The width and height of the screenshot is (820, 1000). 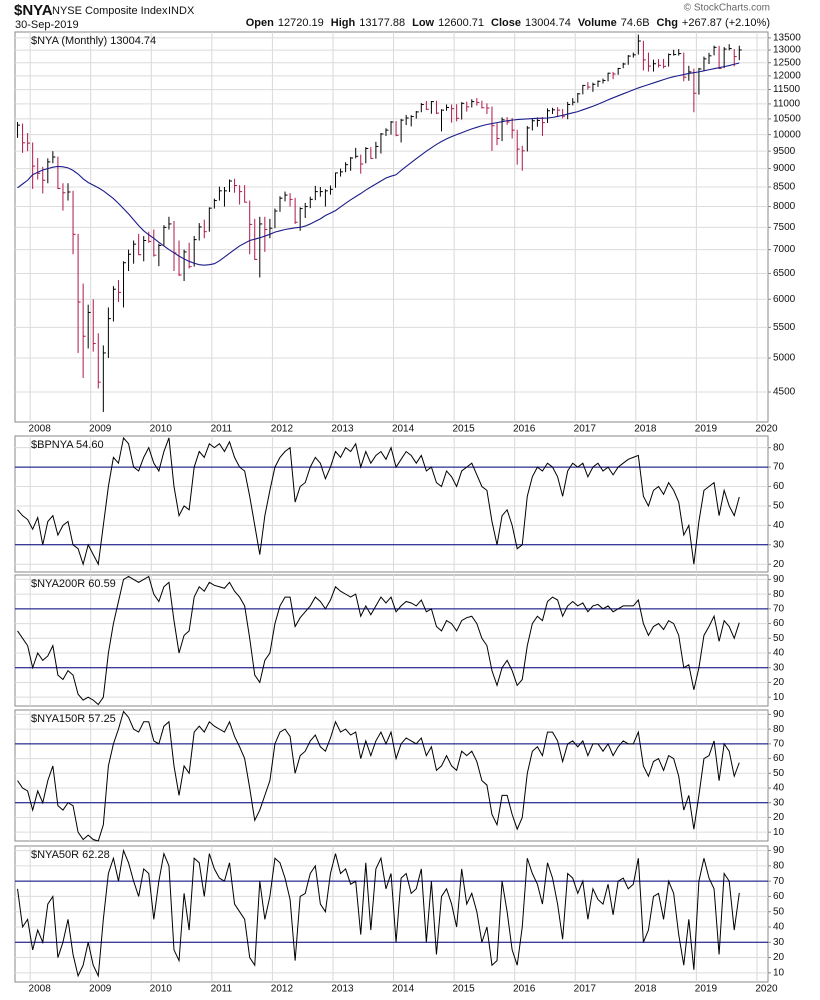 What do you see at coordinates (100, 989) in the screenshot?
I see `x-tick-label: 2009` at bounding box center [100, 989].